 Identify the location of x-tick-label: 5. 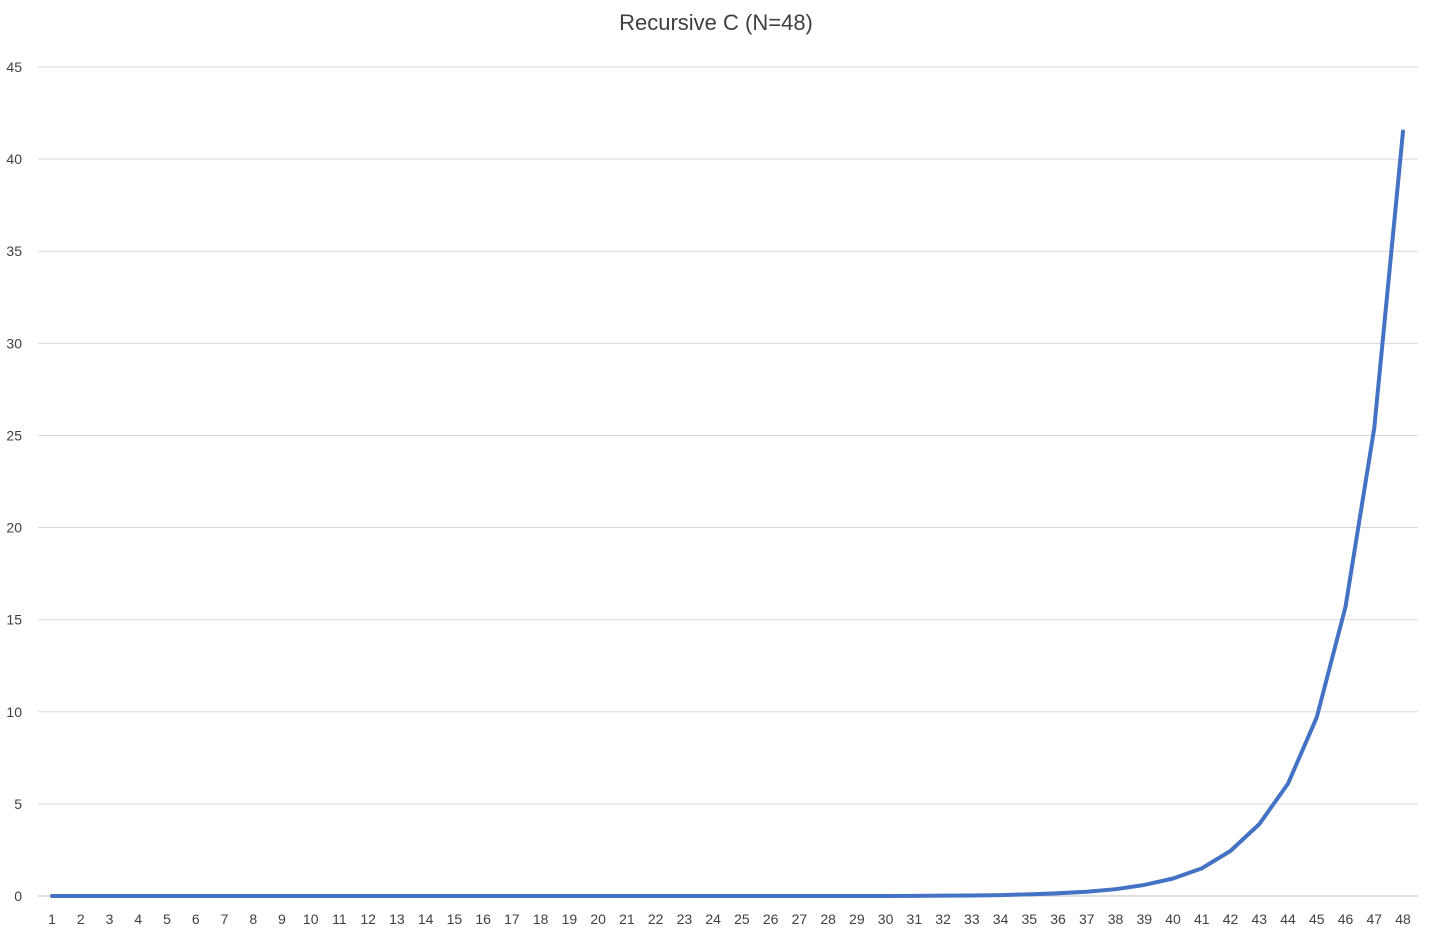
(167, 919).